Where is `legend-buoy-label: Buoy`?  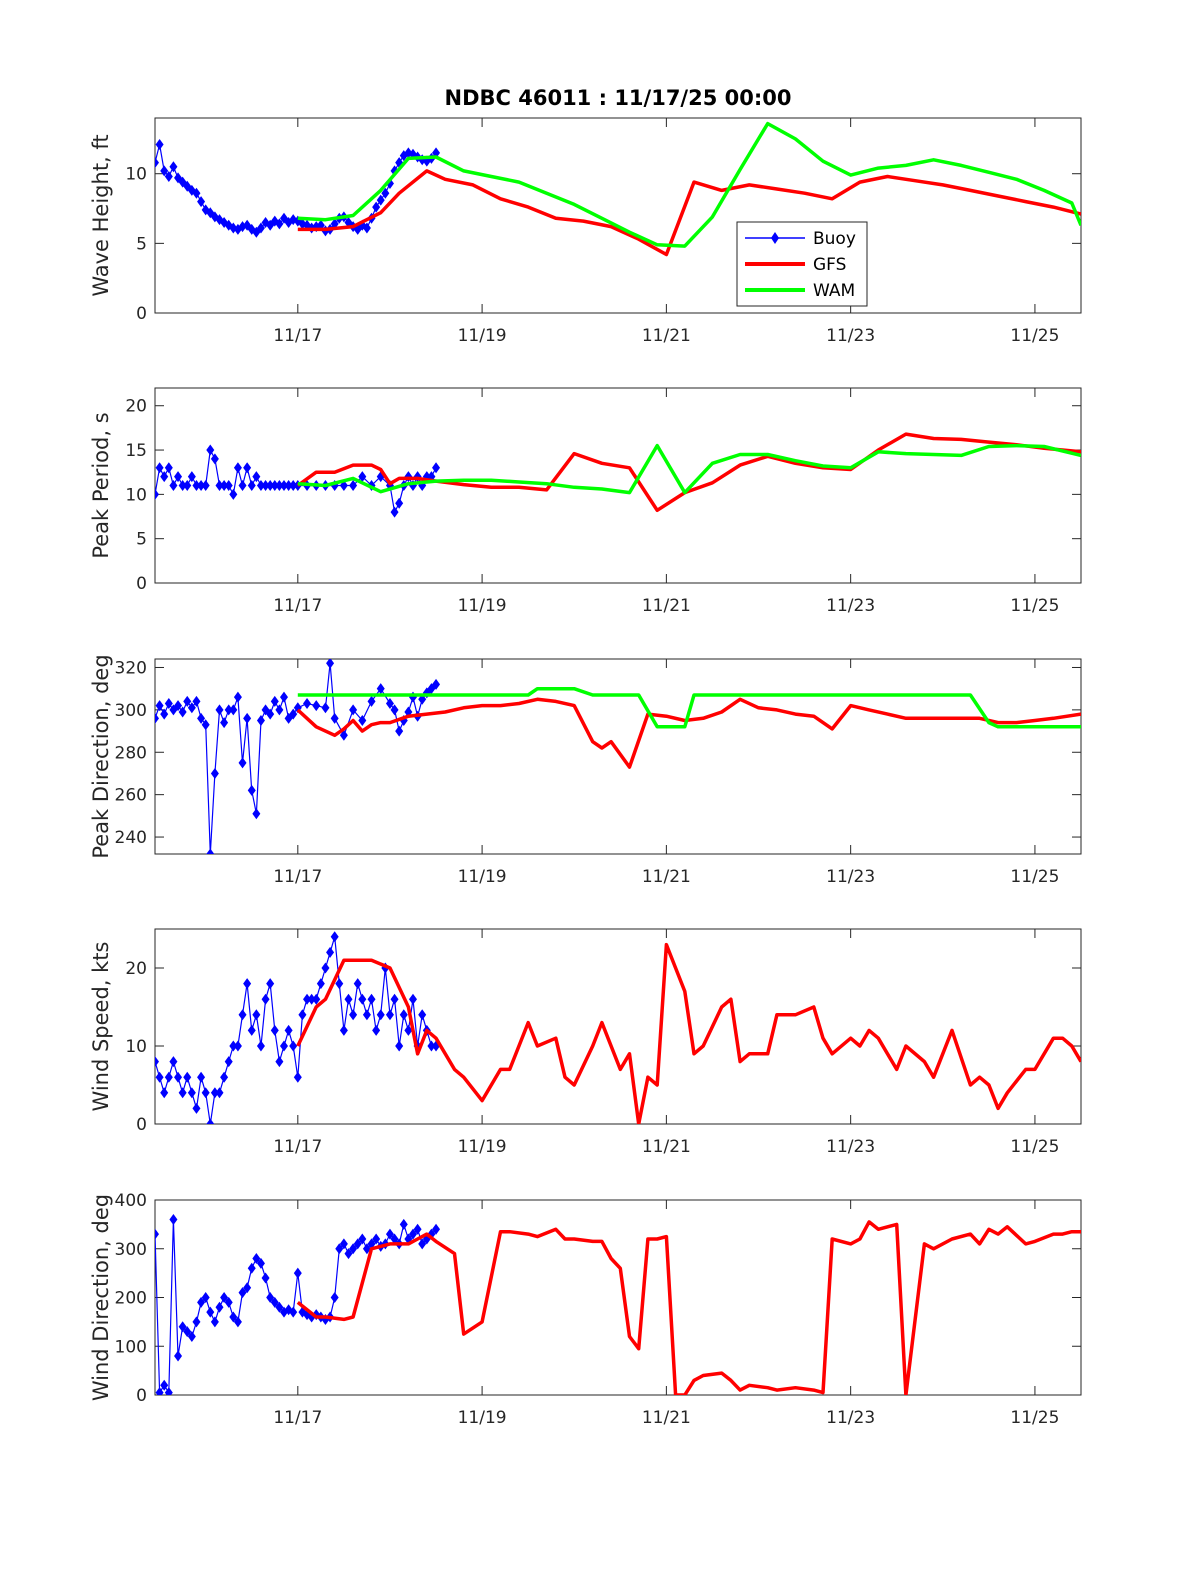 legend-buoy-label: Buoy is located at coordinates (834, 239).